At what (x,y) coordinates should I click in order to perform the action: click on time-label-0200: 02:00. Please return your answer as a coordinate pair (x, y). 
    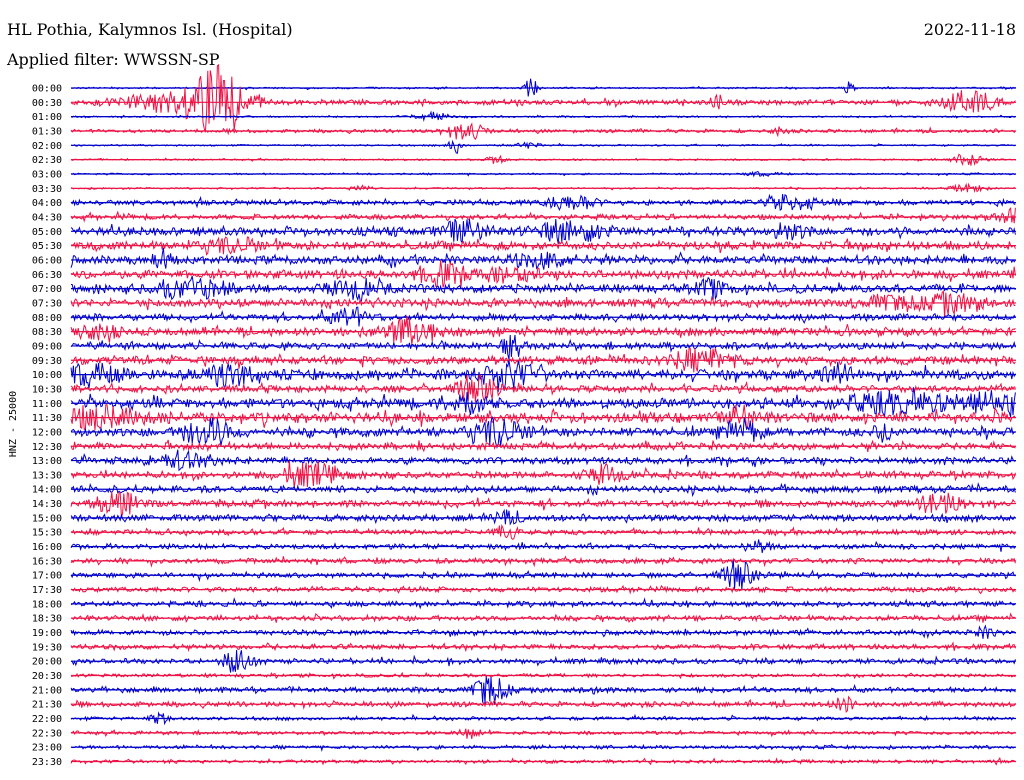
    Looking at the image, I should click on (47, 146).